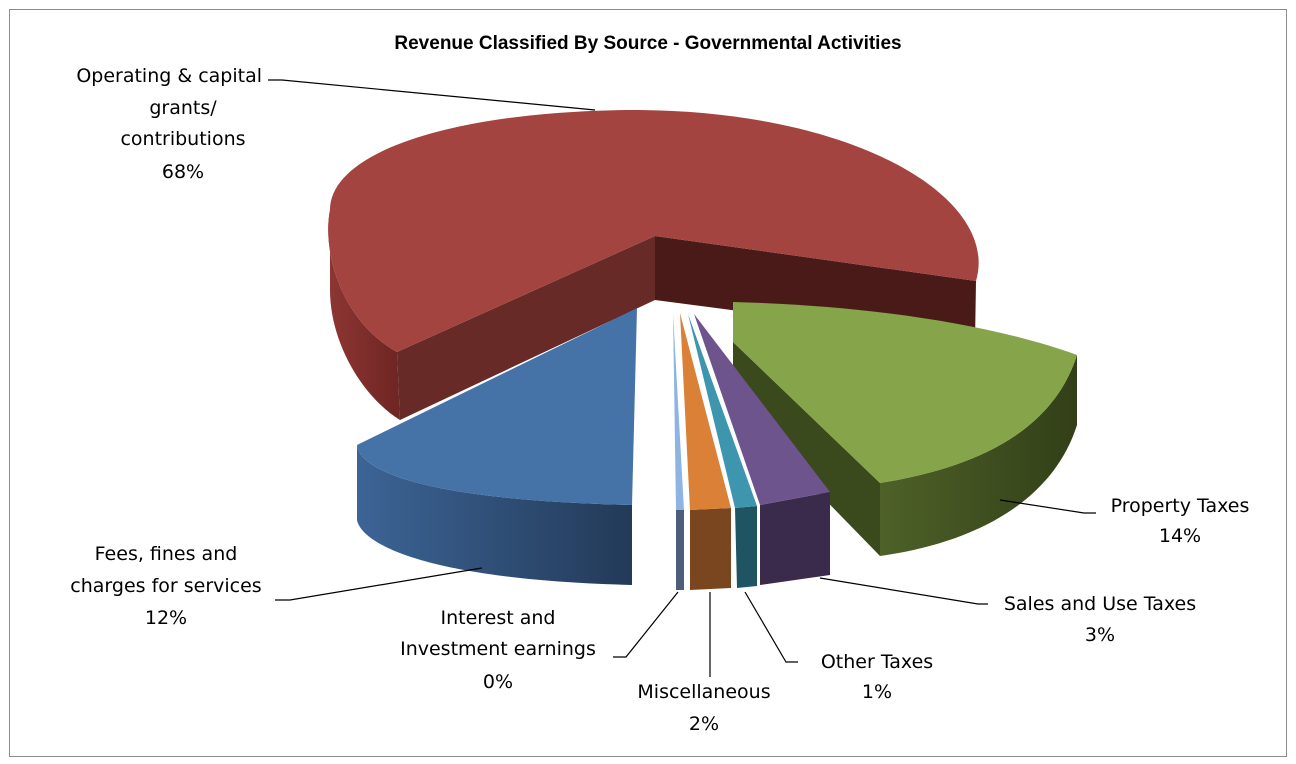 This screenshot has height=764, width=1296. What do you see at coordinates (703, 708) in the screenshot?
I see `data-label-misc: Miscellaneous 2%` at bounding box center [703, 708].